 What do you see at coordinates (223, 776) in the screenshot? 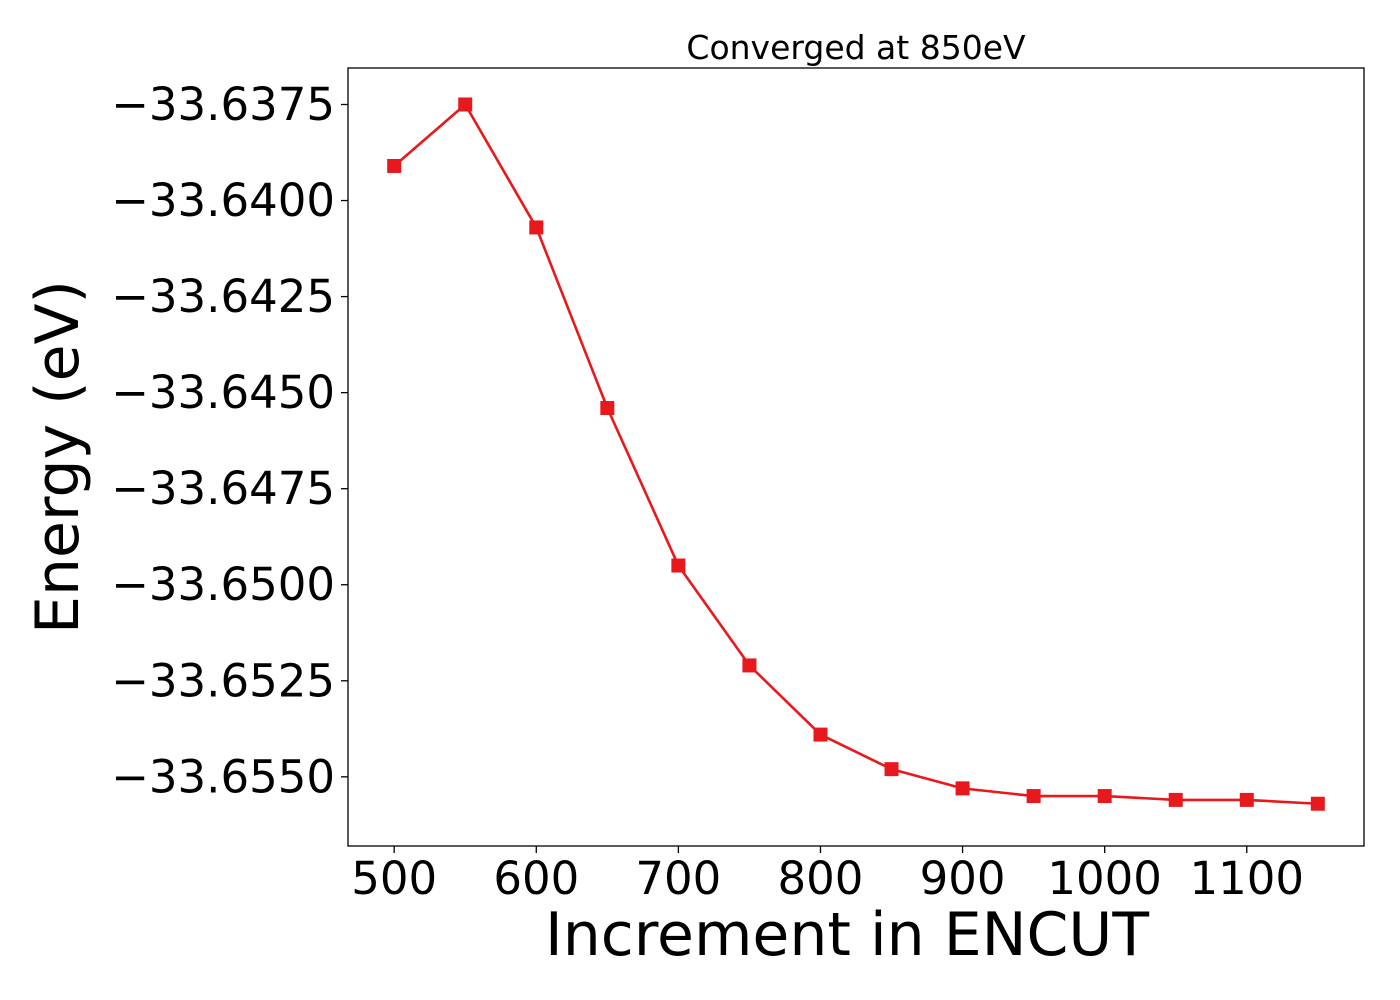
I see `y-tick-label: −33.6550` at bounding box center [223, 776].